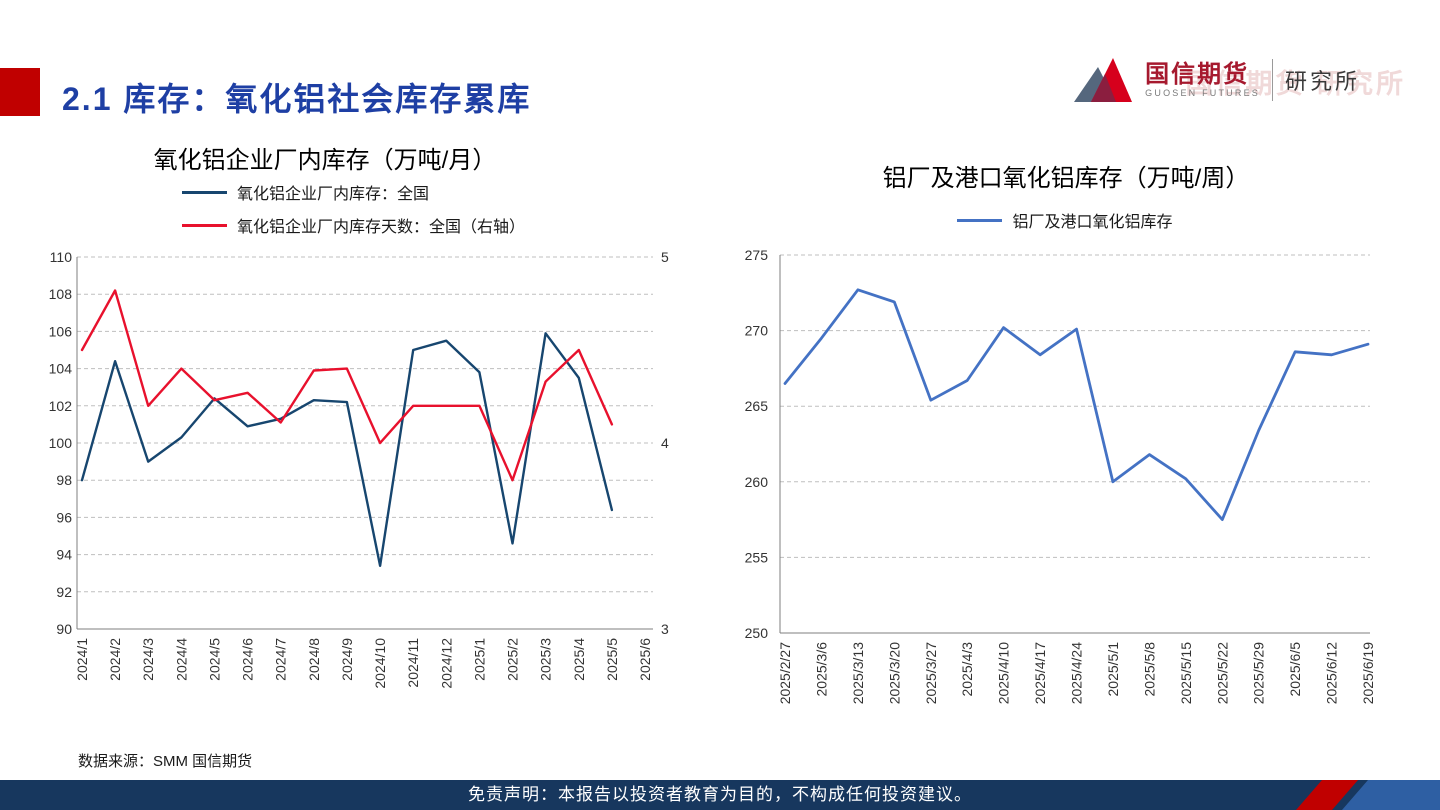  I want to click on y-axis-tick-label: 250, so click(757, 633).